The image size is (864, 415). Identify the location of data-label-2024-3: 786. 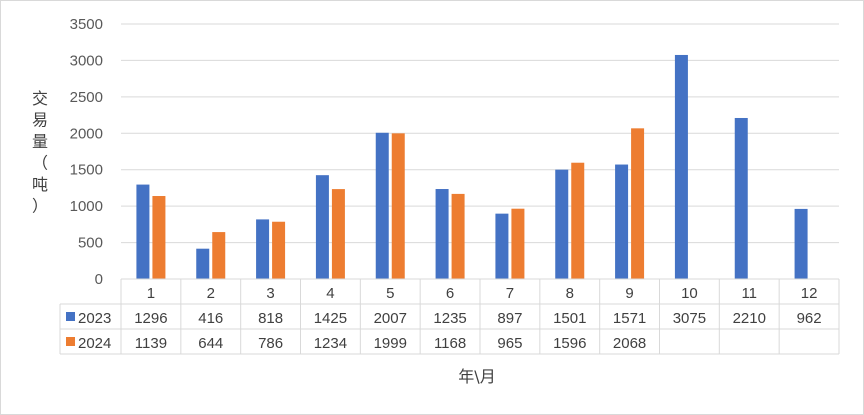
(270, 343).